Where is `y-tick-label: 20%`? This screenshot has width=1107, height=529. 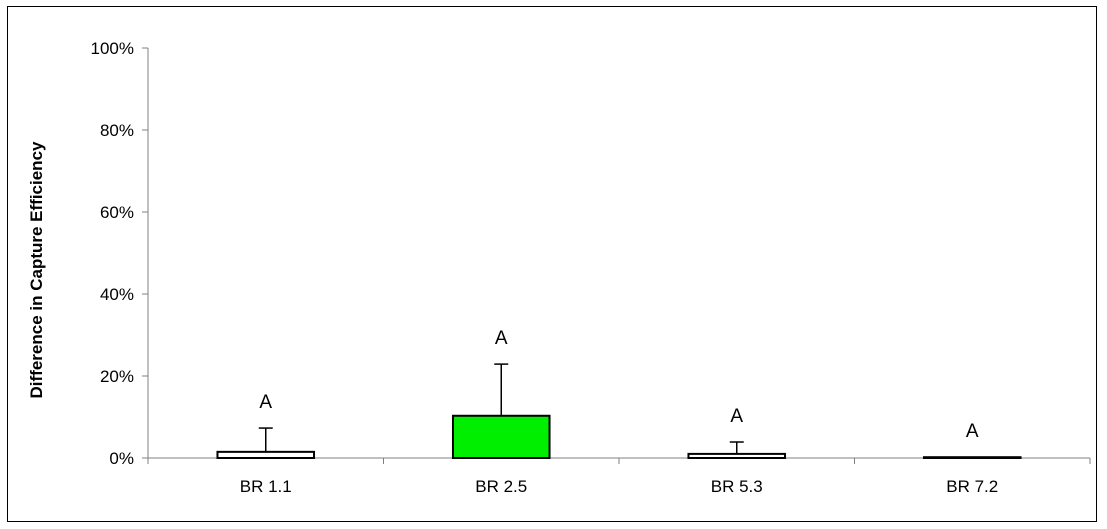
y-tick-label: 20% is located at coordinates (117, 376).